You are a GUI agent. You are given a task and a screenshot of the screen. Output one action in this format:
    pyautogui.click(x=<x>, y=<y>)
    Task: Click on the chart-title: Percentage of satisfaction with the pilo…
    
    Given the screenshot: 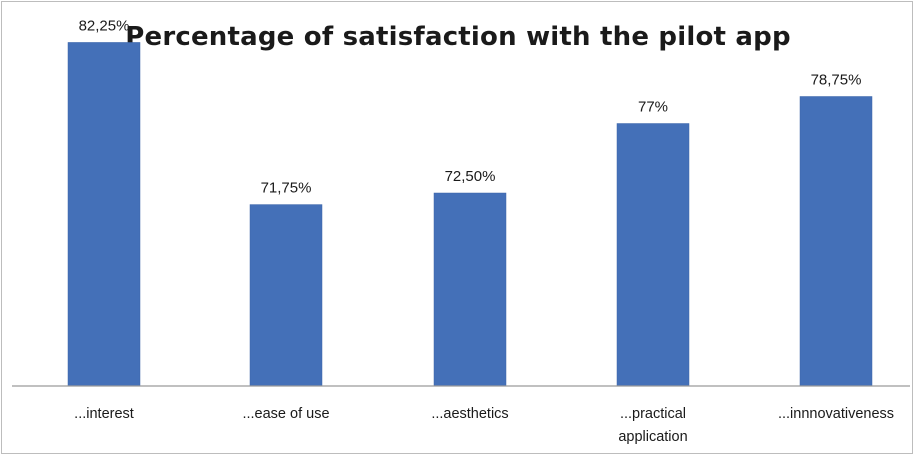 What is the action you would take?
    pyautogui.click(x=458, y=37)
    